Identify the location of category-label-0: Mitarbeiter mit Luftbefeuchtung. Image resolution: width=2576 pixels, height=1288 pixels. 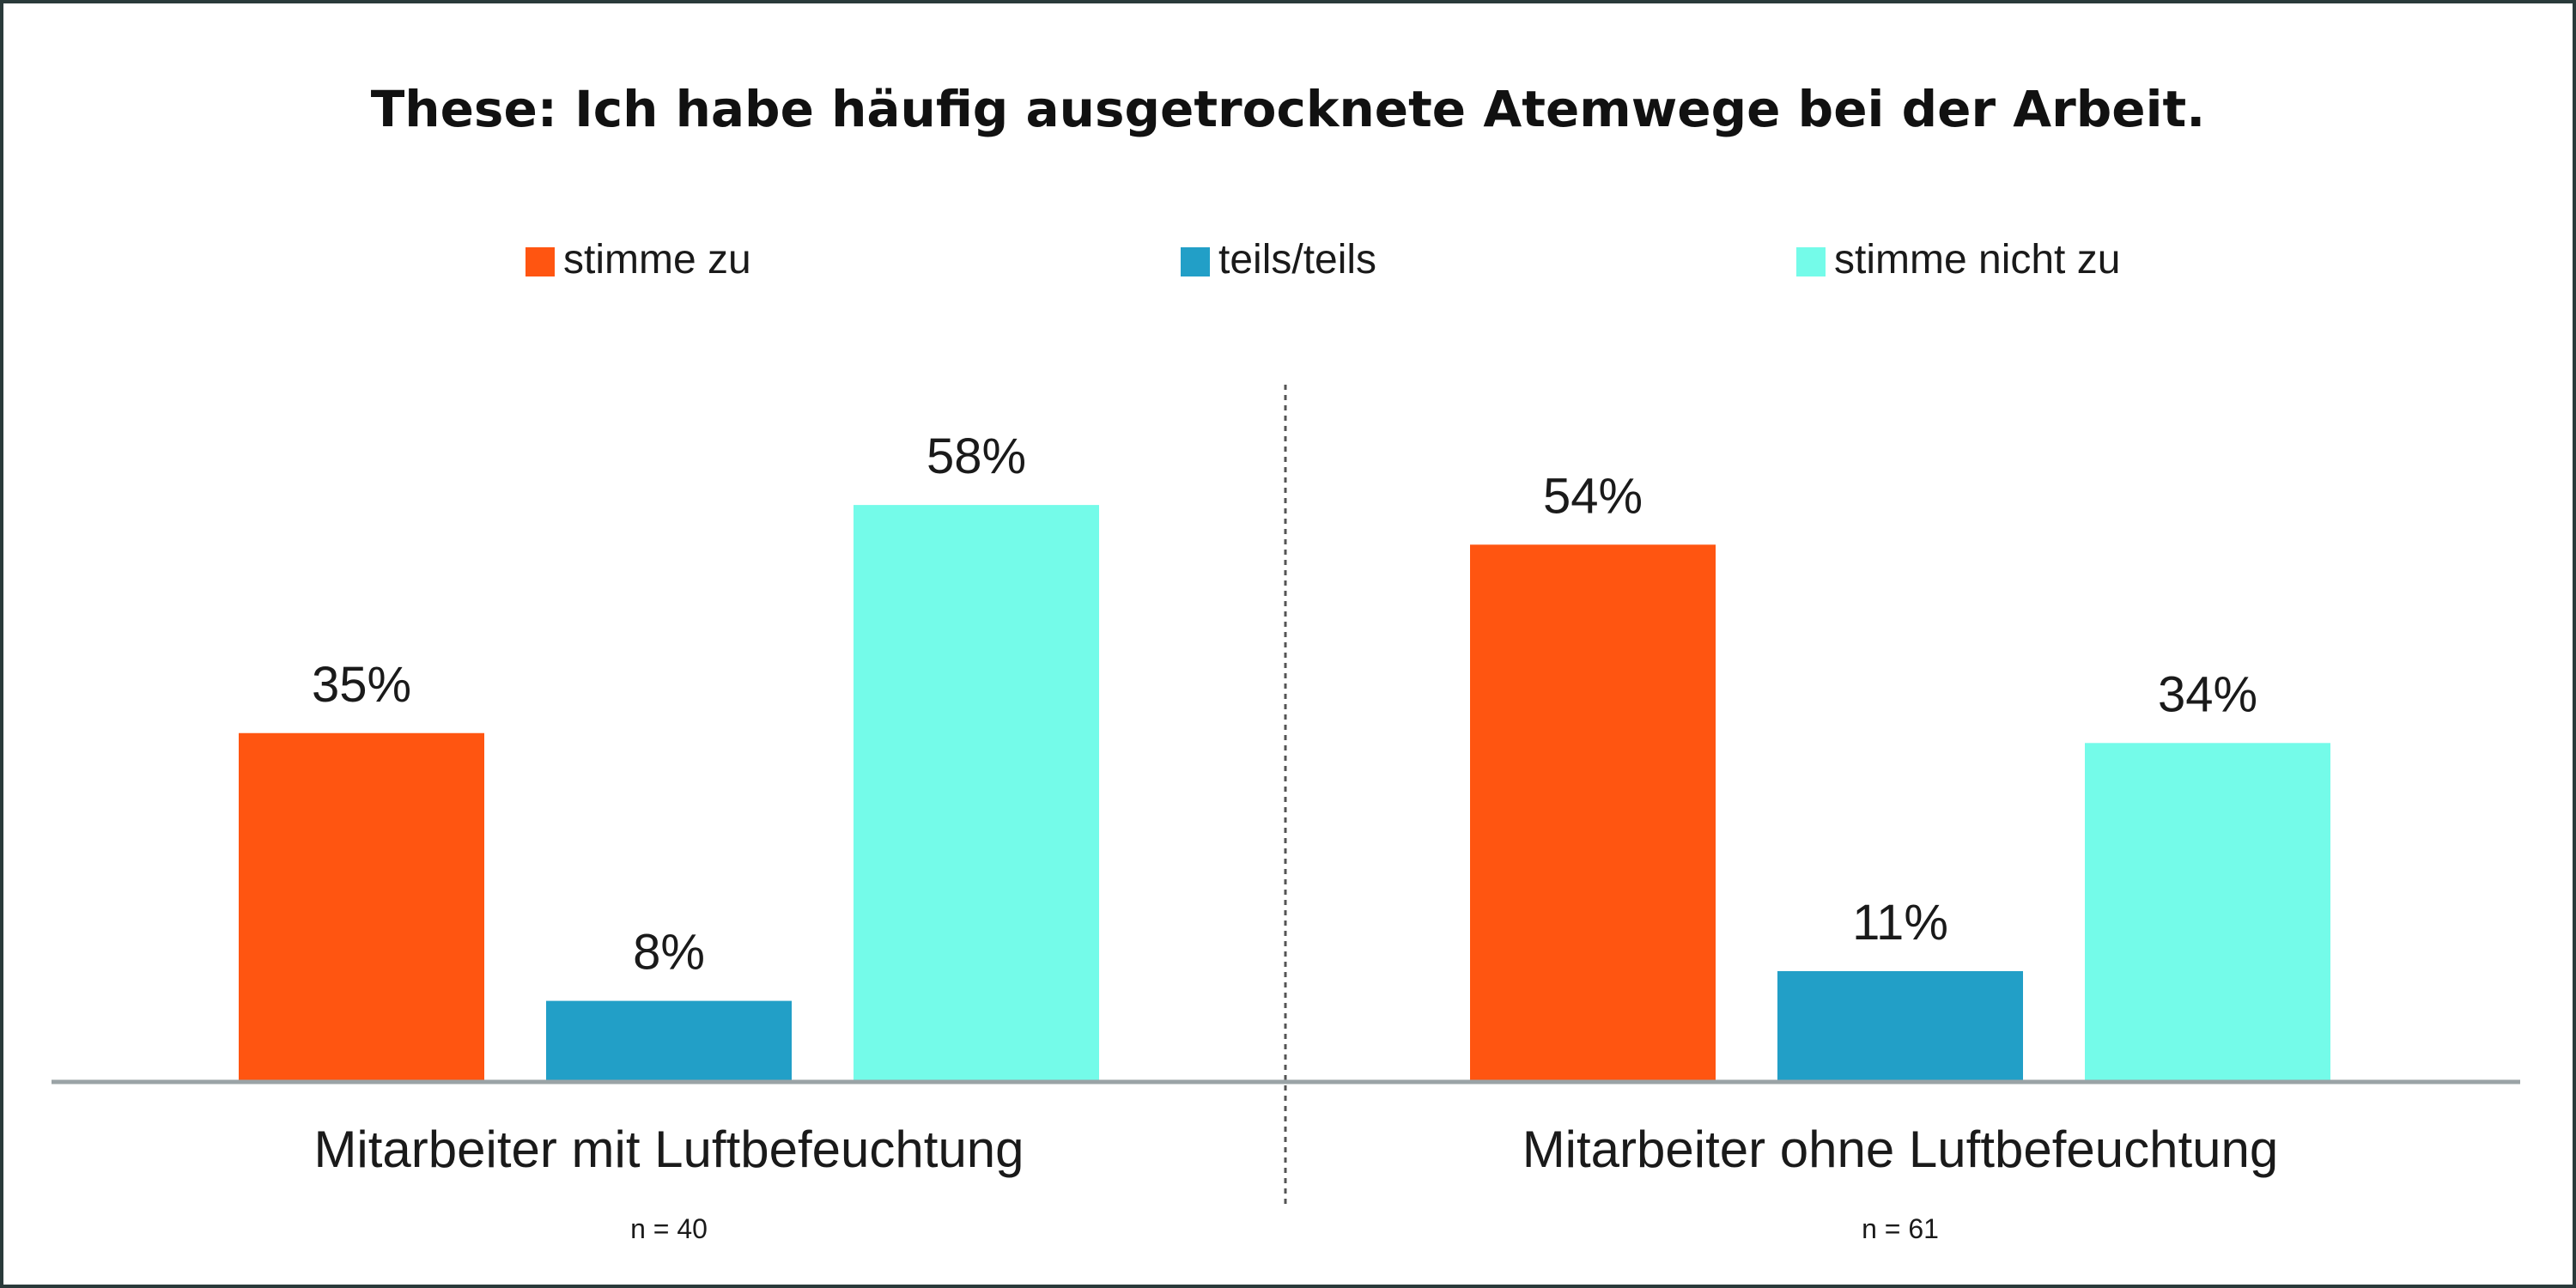
(669, 1149).